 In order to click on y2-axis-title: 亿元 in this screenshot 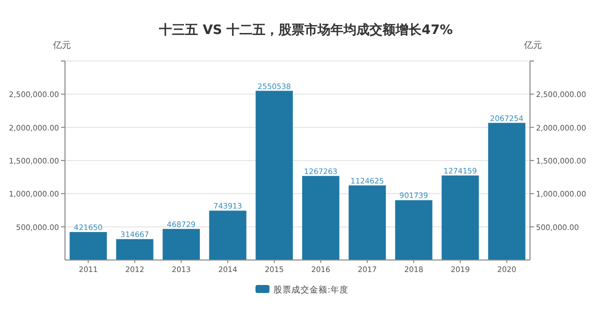, I will do `click(532, 45)`.